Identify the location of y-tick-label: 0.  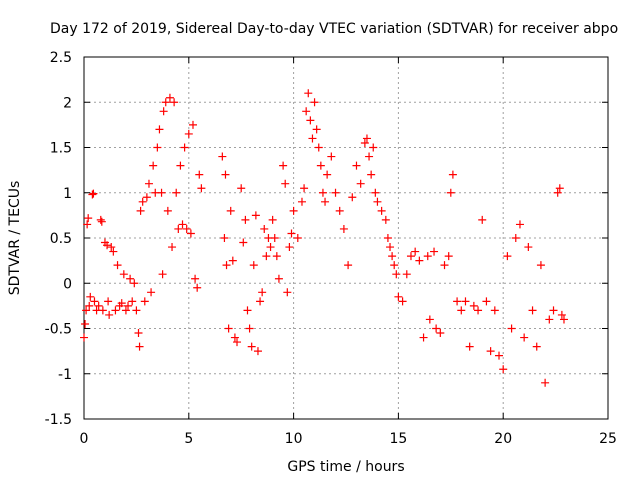
(67, 284).